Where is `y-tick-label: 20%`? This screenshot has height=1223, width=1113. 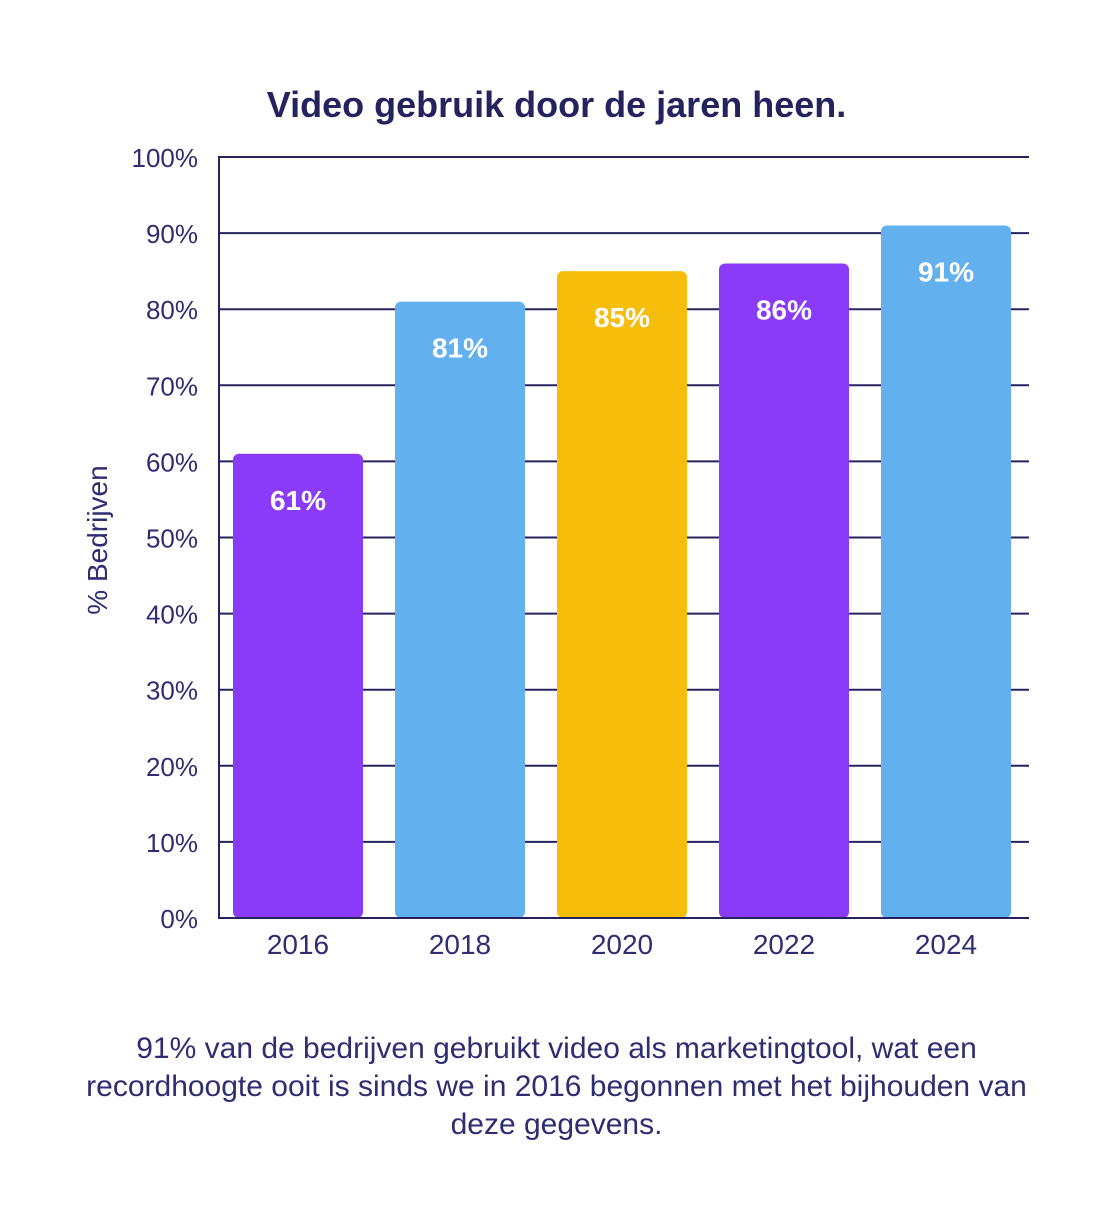 y-tick-label: 20% is located at coordinates (172, 767).